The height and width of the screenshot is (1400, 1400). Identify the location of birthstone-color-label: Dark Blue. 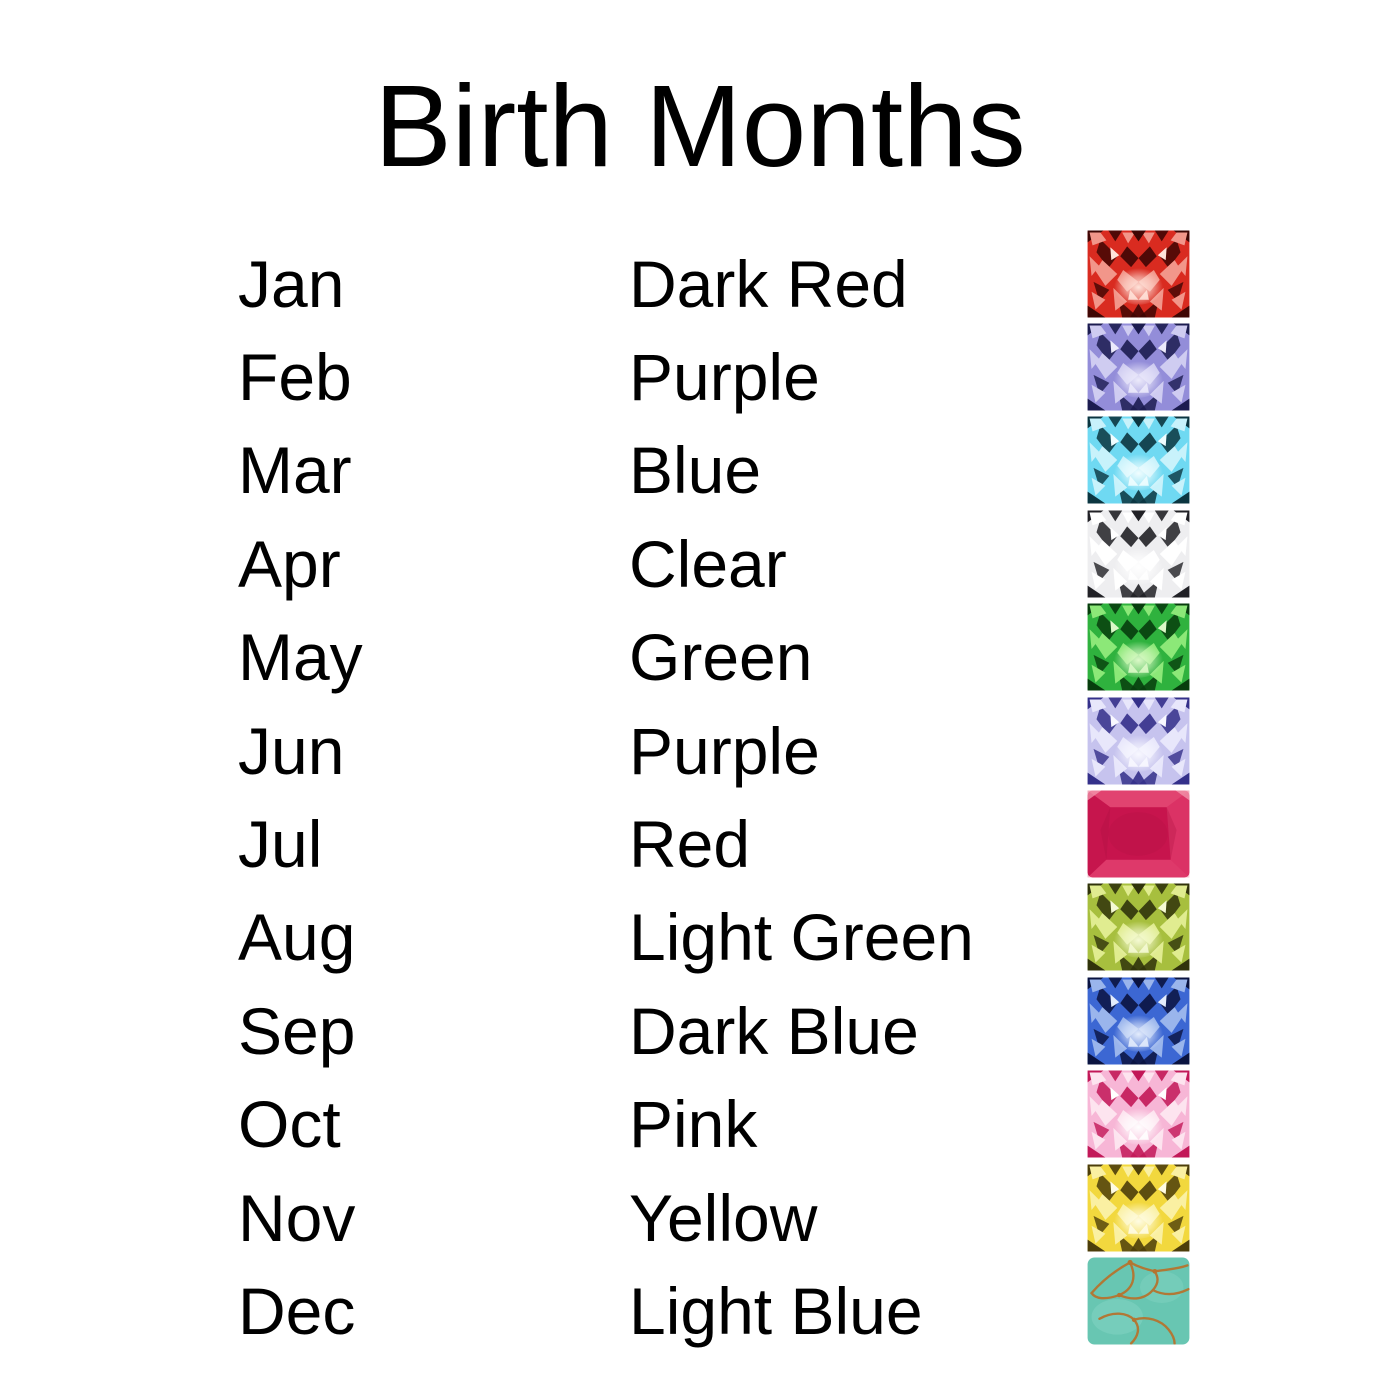
(774, 1030).